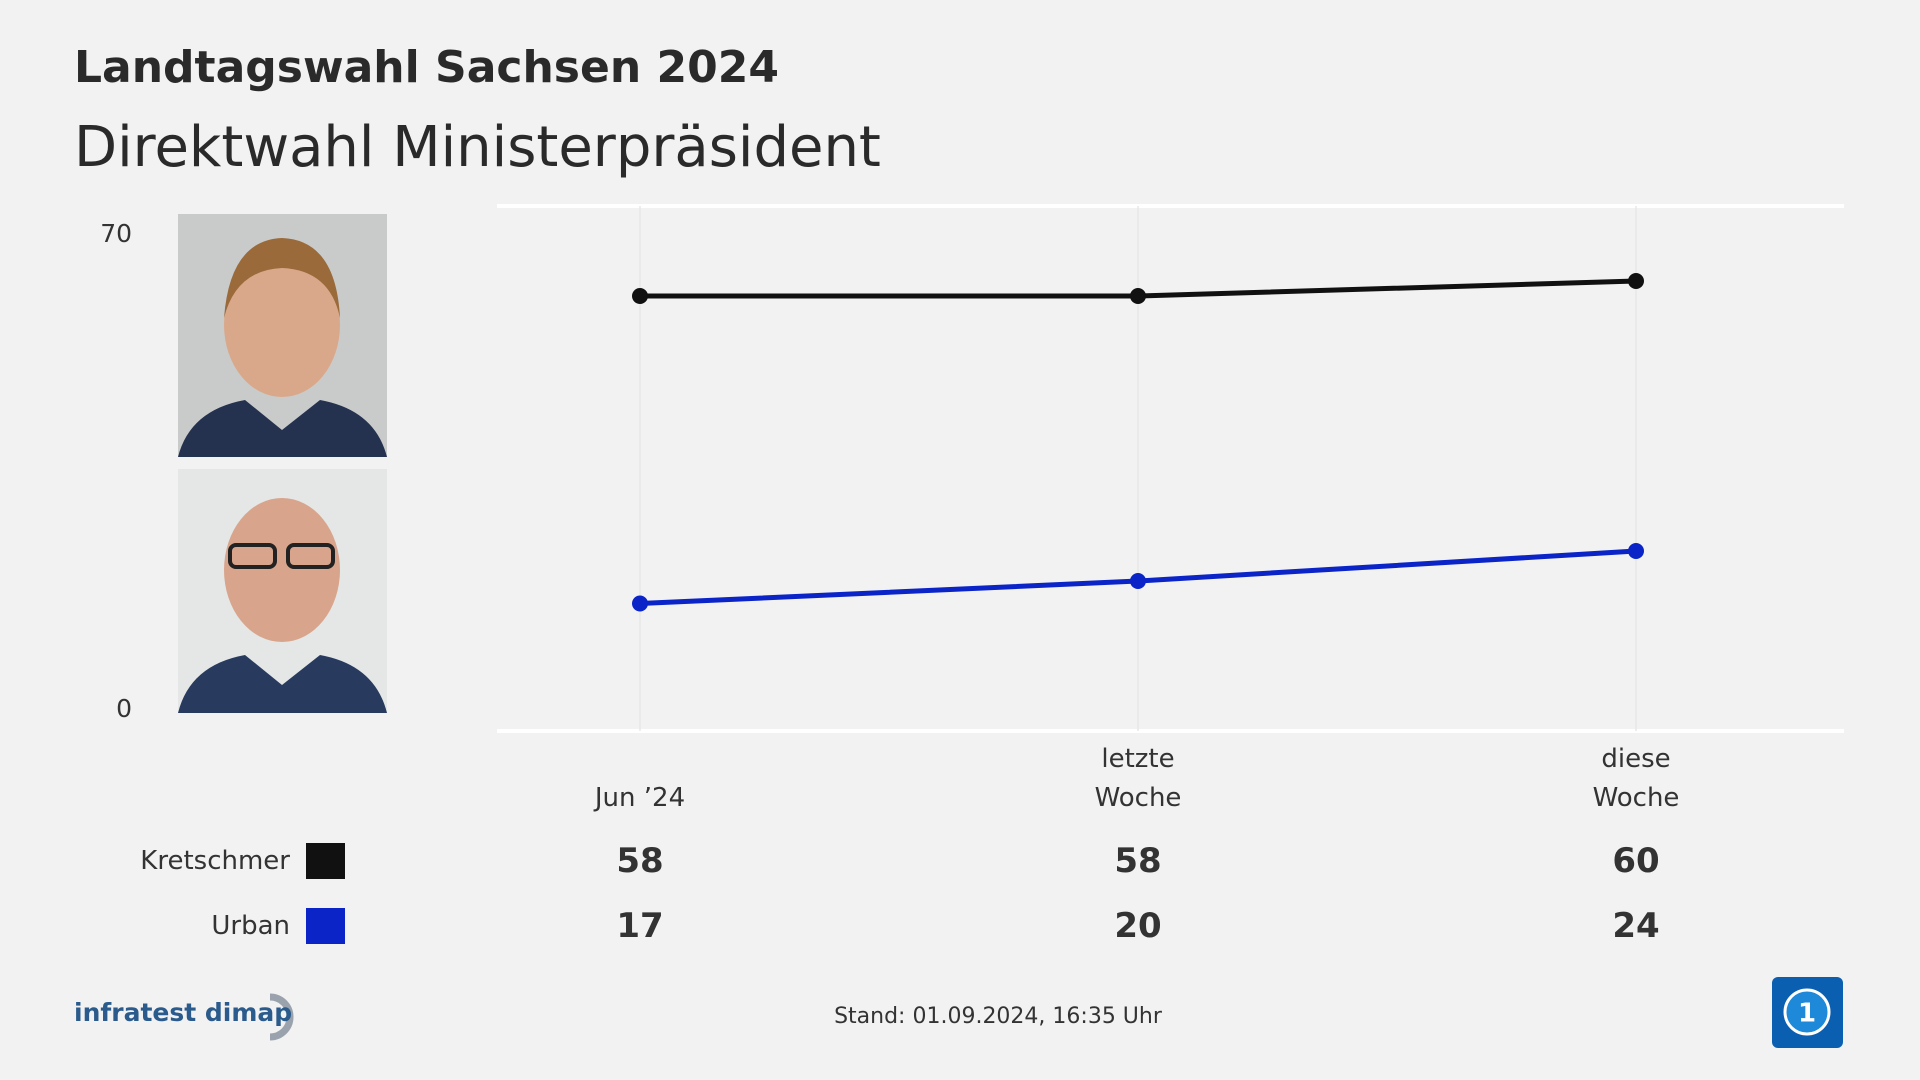  What do you see at coordinates (215, 861) in the screenshot?
I see `legend-label: Kretschmer` at bounding box center [215, 861].